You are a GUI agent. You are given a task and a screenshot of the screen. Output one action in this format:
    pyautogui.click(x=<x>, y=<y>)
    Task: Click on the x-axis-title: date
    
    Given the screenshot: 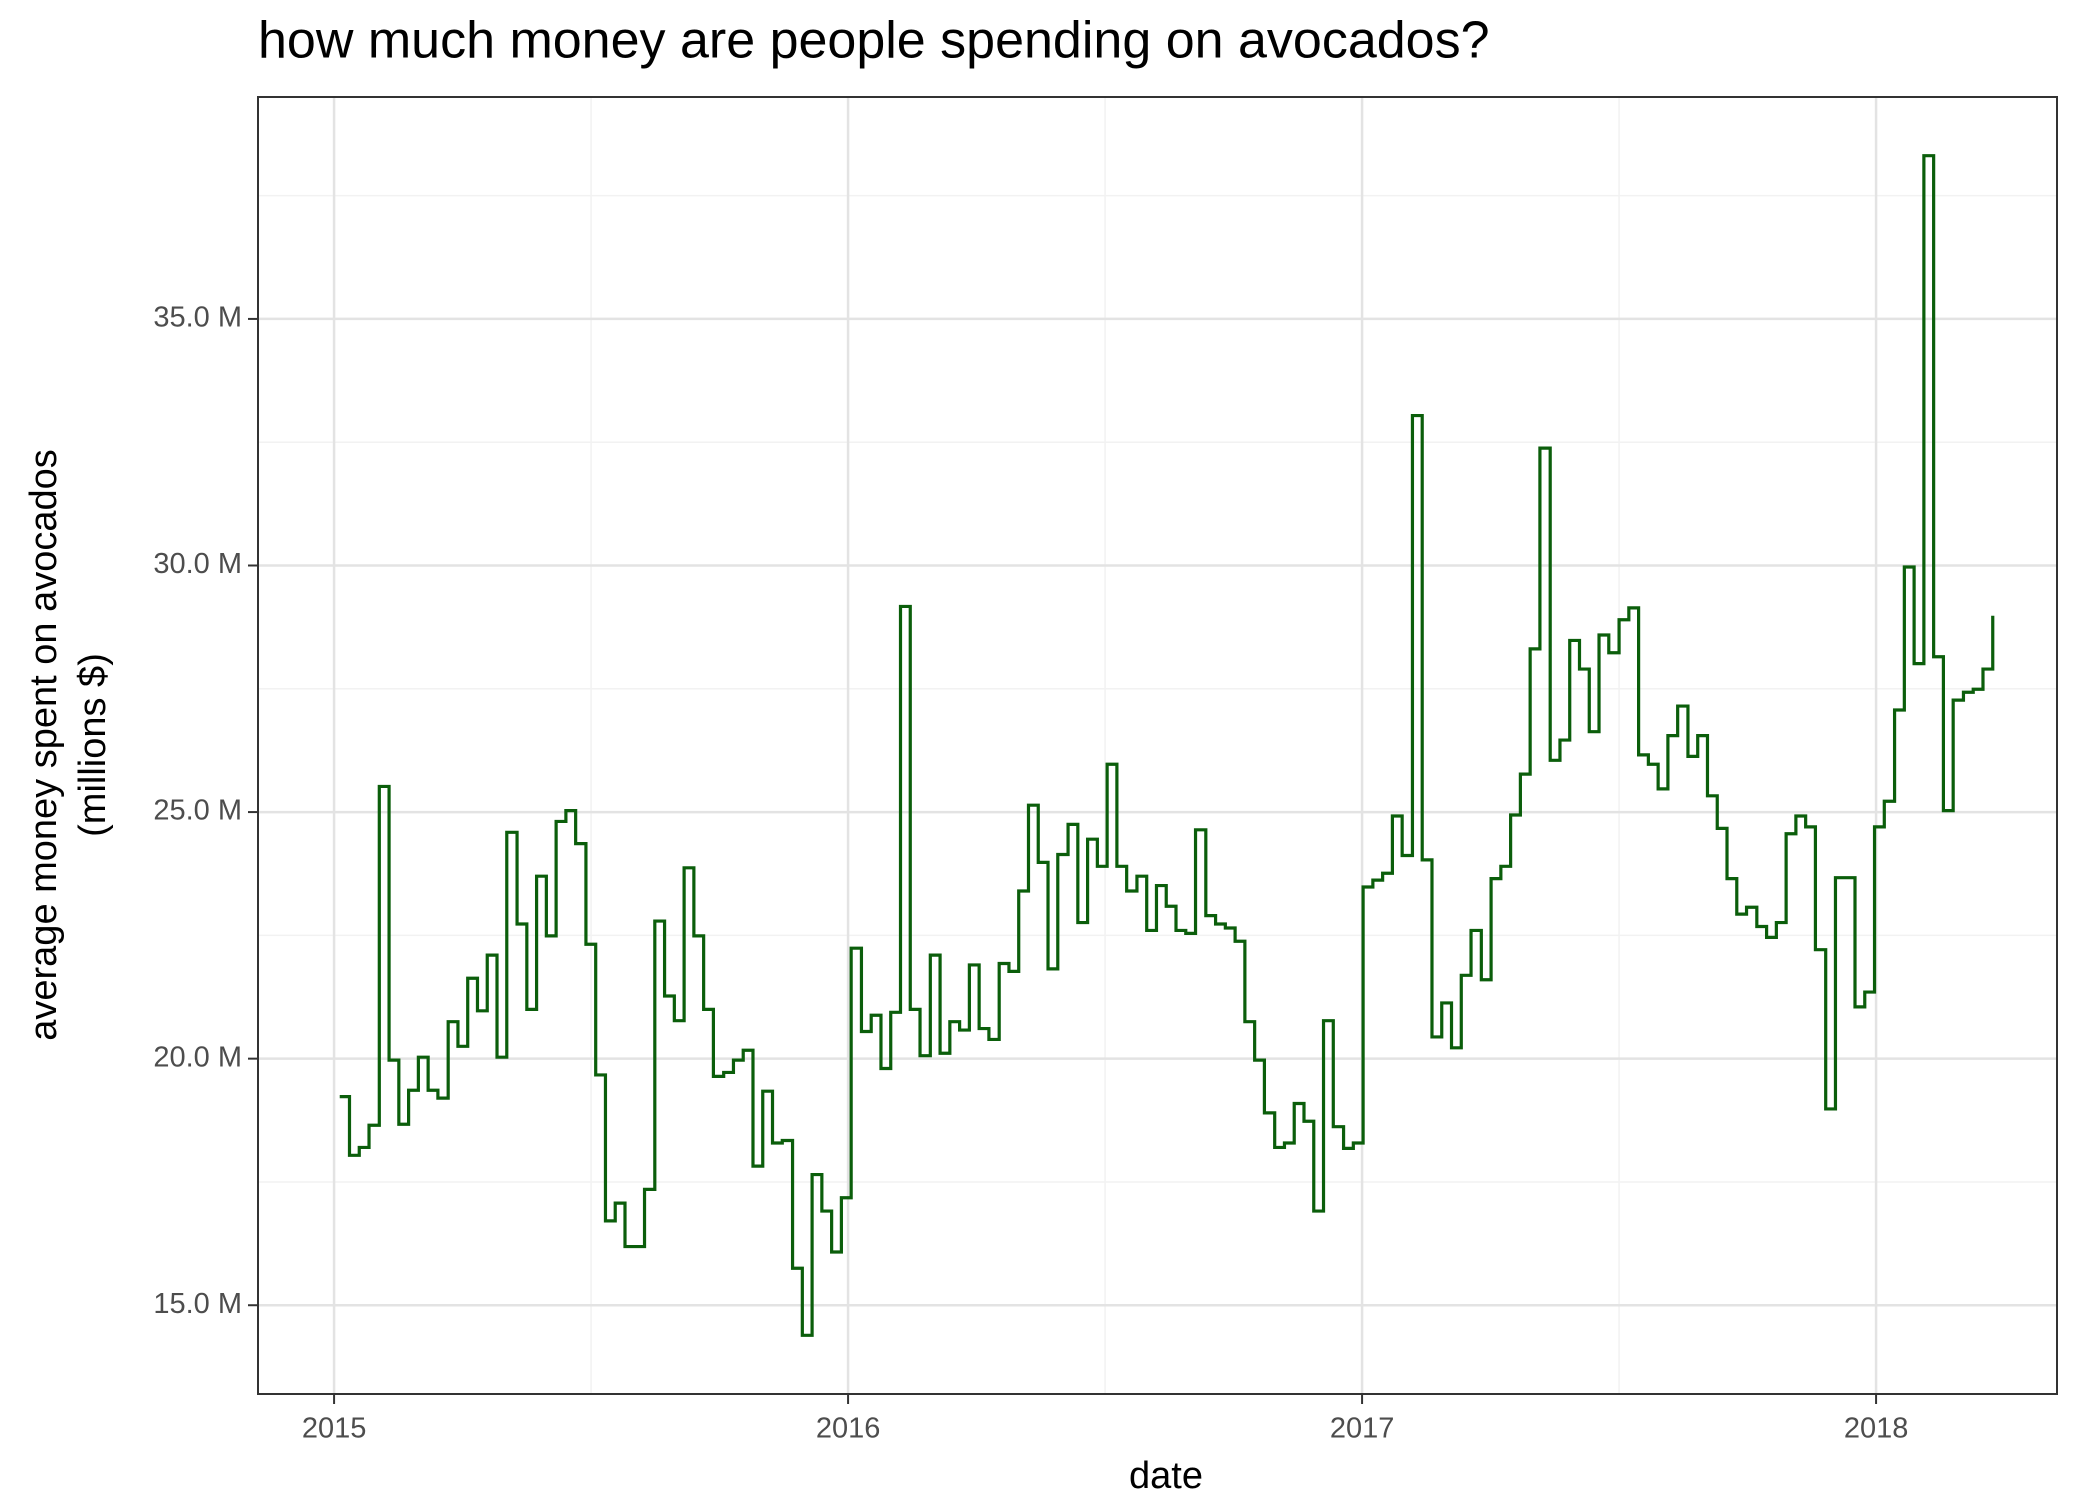 What is the action you would take?
    pyautogui.click(x=1166, y=1476)
    